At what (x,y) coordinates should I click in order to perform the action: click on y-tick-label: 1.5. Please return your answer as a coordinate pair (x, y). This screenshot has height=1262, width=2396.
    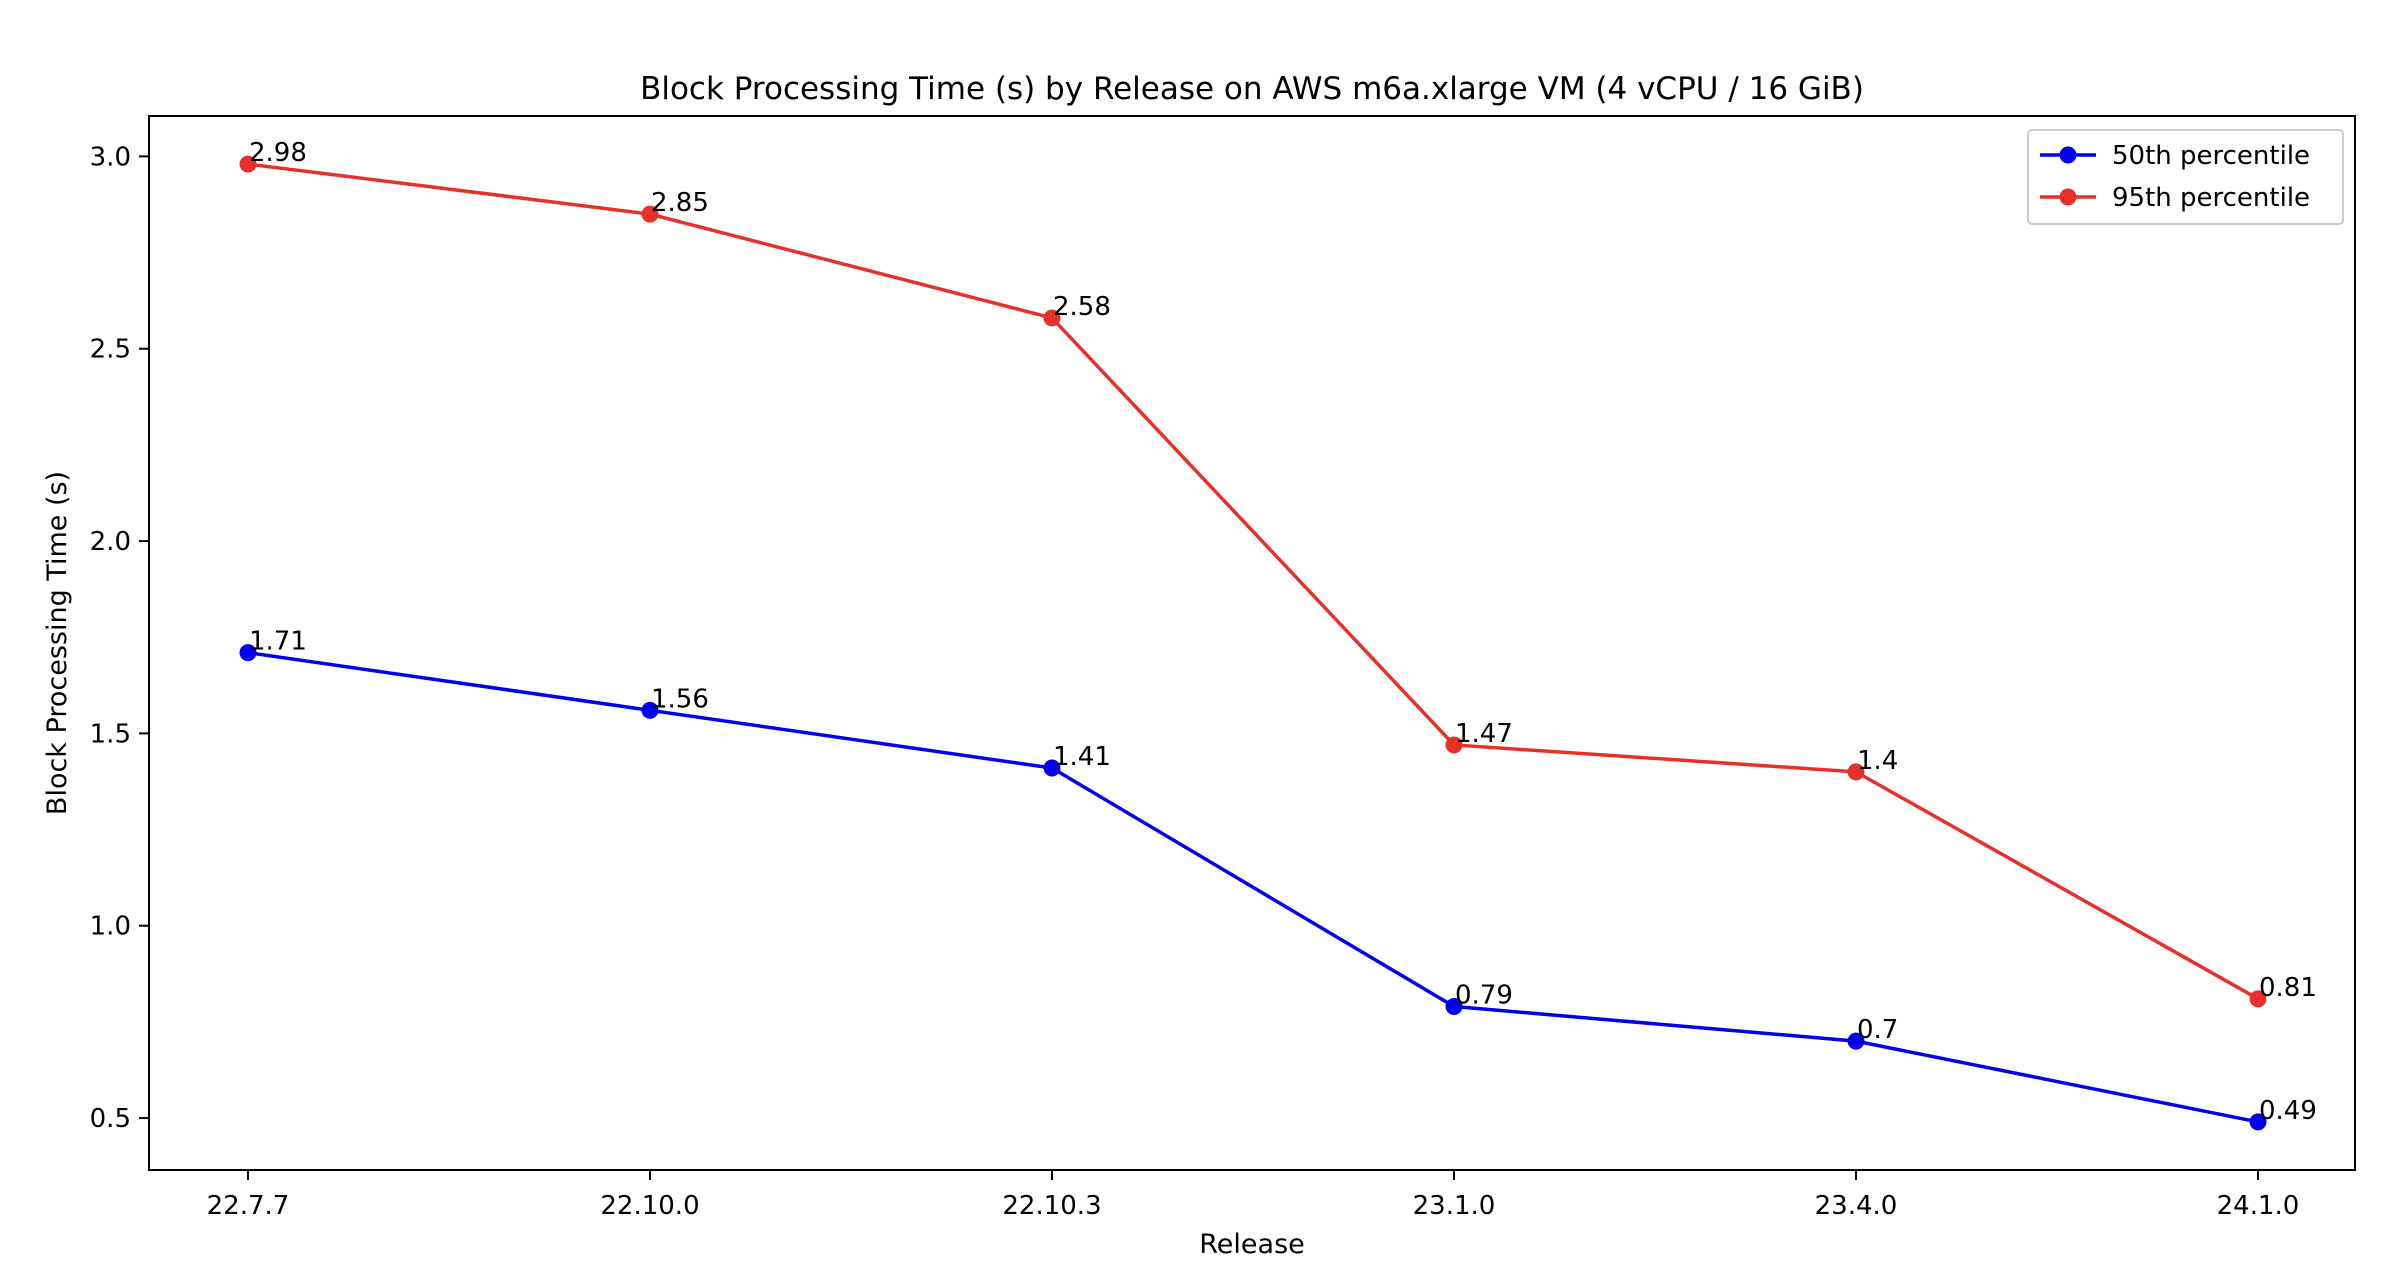
    Looking at the image, I should click on (110, 734).